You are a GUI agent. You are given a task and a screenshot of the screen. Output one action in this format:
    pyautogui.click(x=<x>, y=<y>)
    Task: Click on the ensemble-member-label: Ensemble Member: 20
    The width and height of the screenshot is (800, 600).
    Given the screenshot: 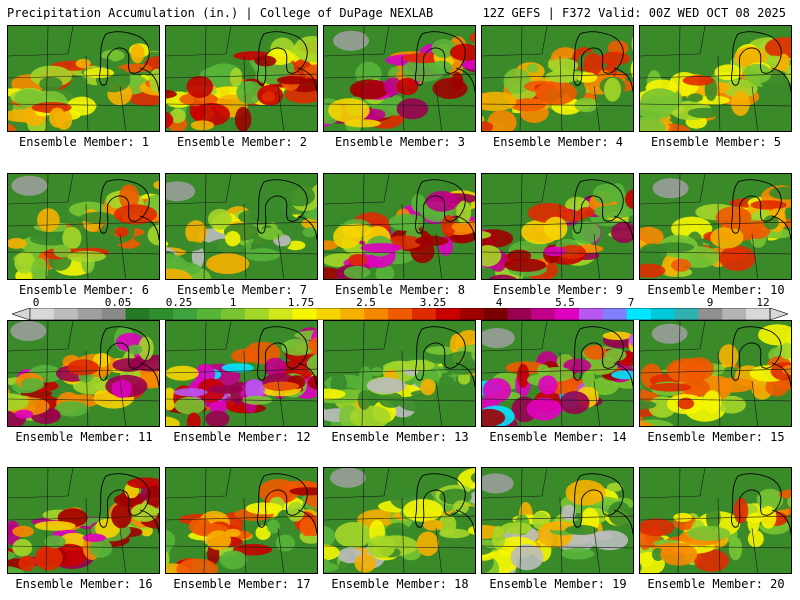 What is the action you would take?
    pyautogui.click(x=716, y=584)
    